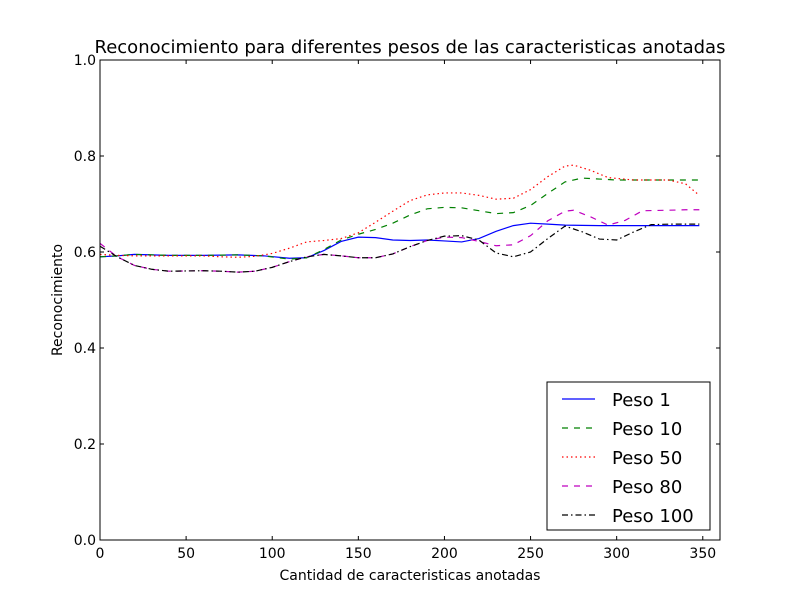 The height and width of the screenshot is (600, 800). I want to click on legend-label: Peso 1, so click(641, 400).